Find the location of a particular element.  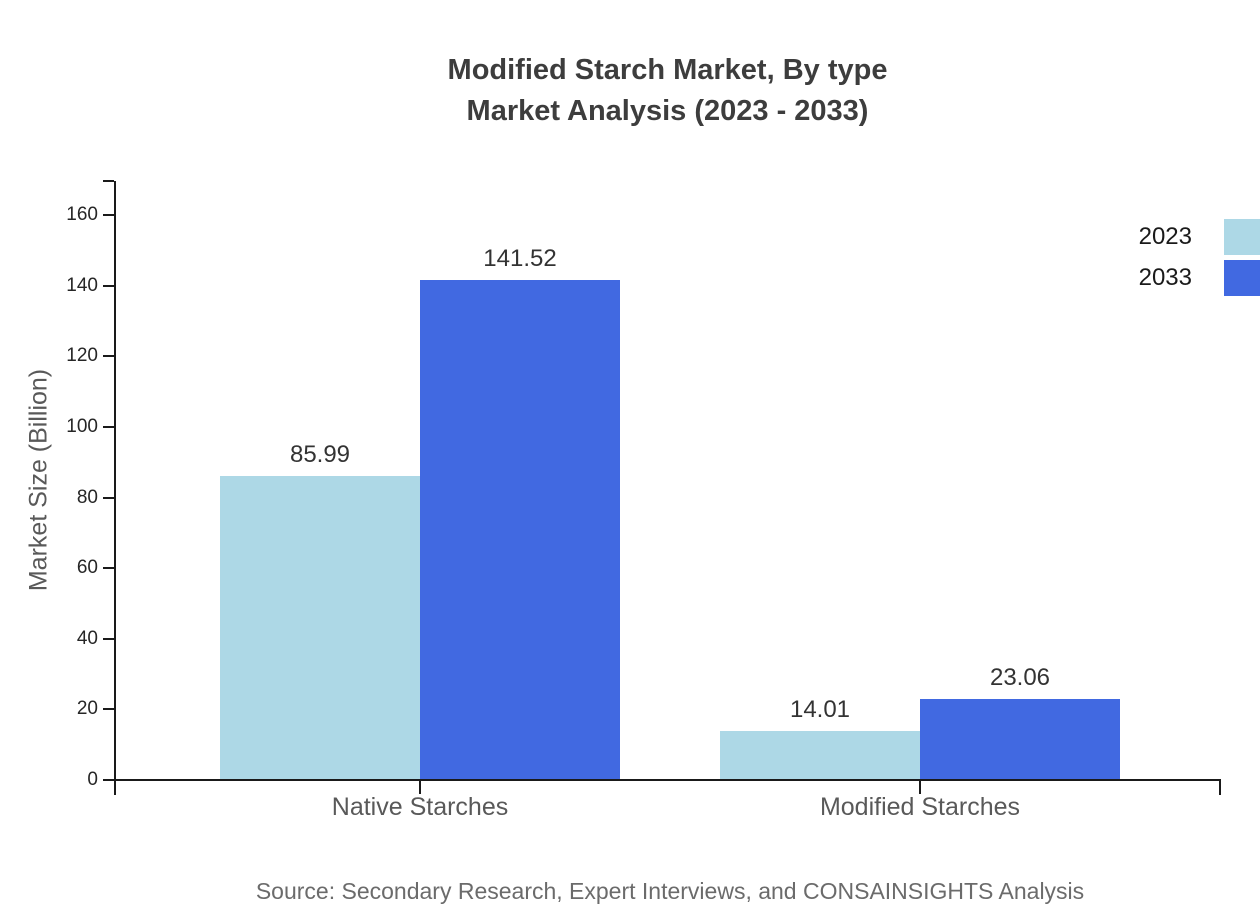

x-category-label: Modified Starches is located at coordinates (920, 807).